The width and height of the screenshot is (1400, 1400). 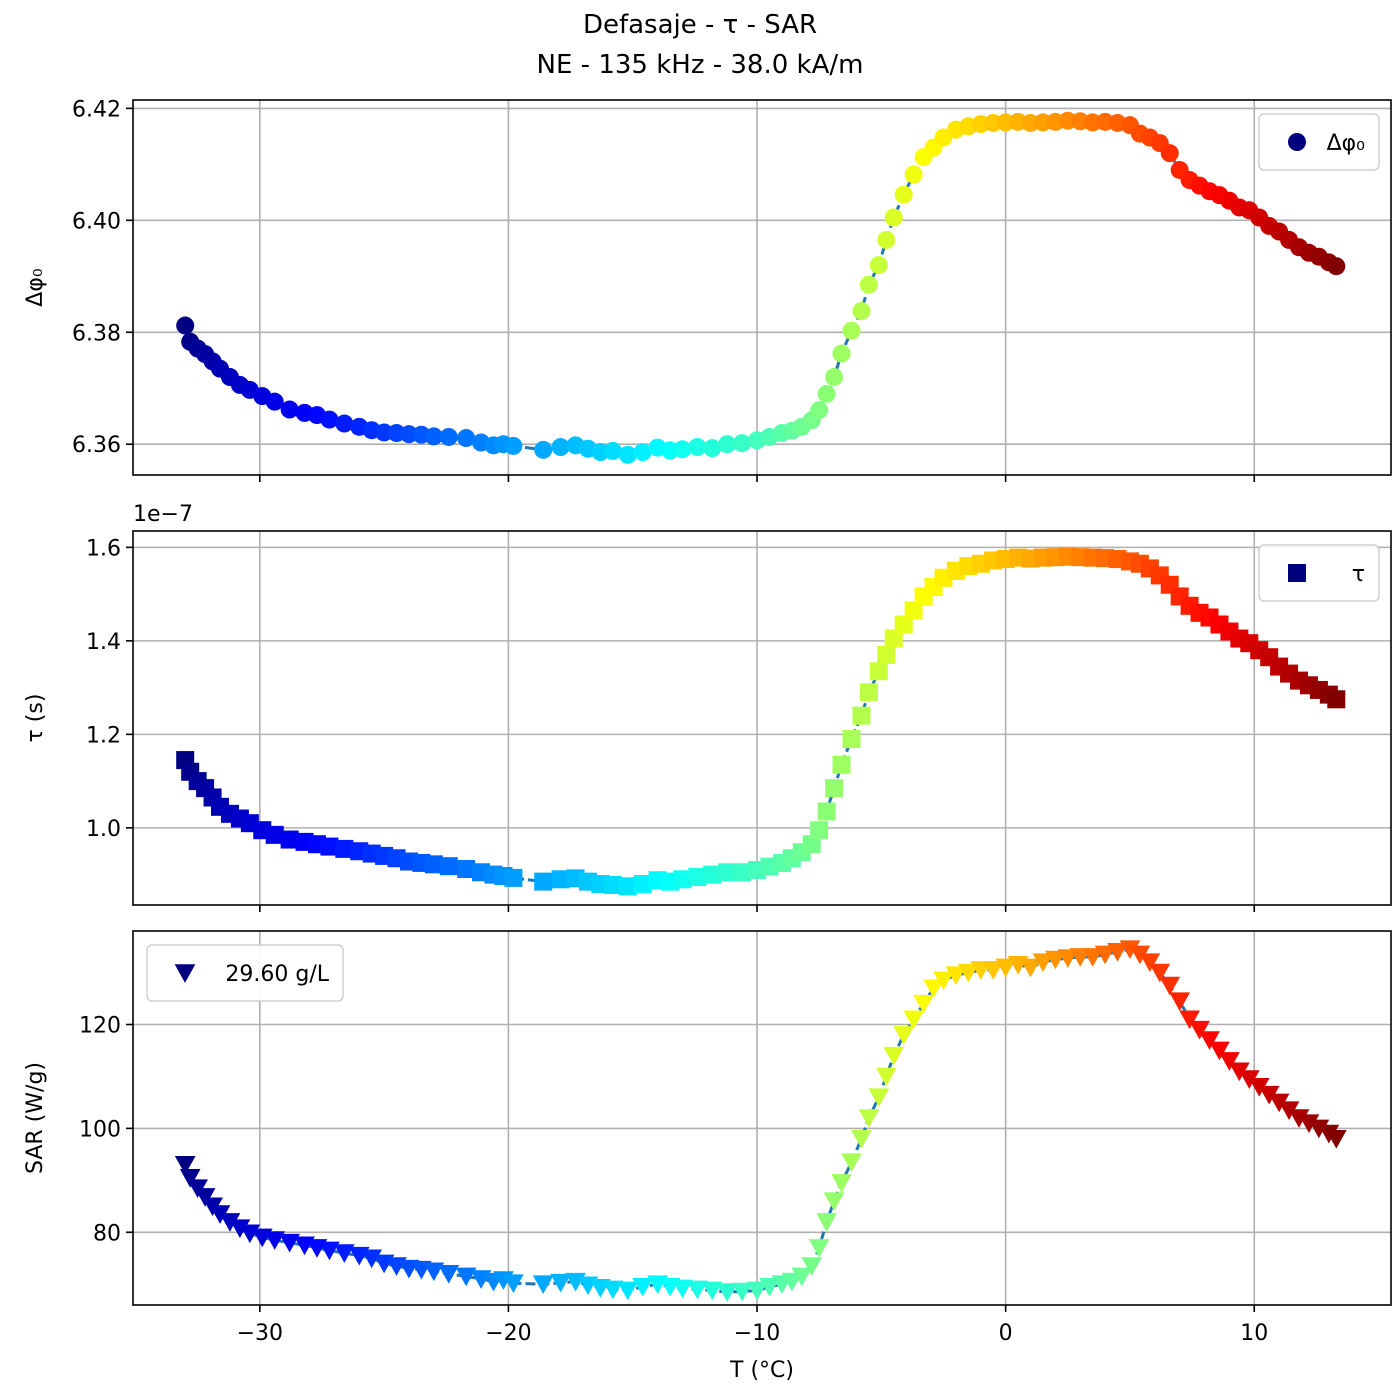 What do you see at coordinates (277, 974) in the screenshot?
I see `legend-label: 29.60 g/L` at bounding box center [277, 974].